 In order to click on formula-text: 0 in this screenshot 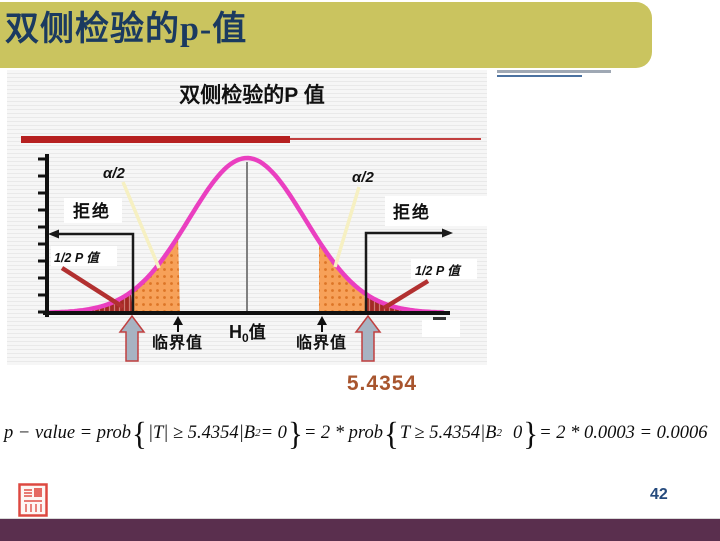, I will do `click(517, 432)`.